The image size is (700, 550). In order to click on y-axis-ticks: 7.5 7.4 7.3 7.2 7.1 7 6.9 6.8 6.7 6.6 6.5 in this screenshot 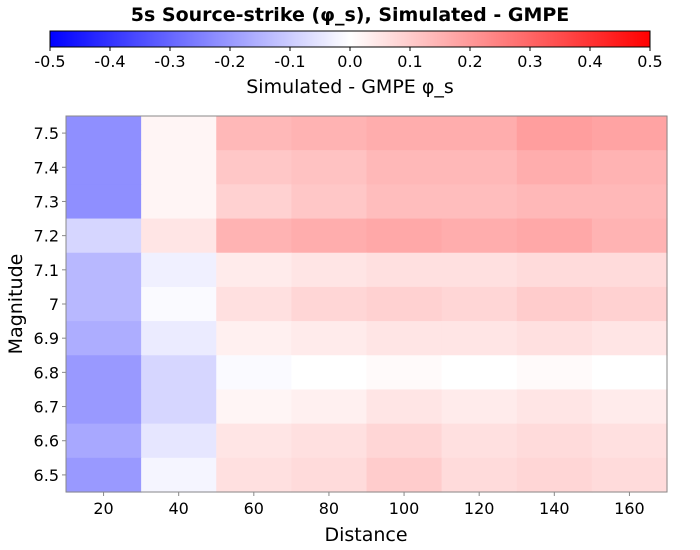, I will do `click(50, 304)`.